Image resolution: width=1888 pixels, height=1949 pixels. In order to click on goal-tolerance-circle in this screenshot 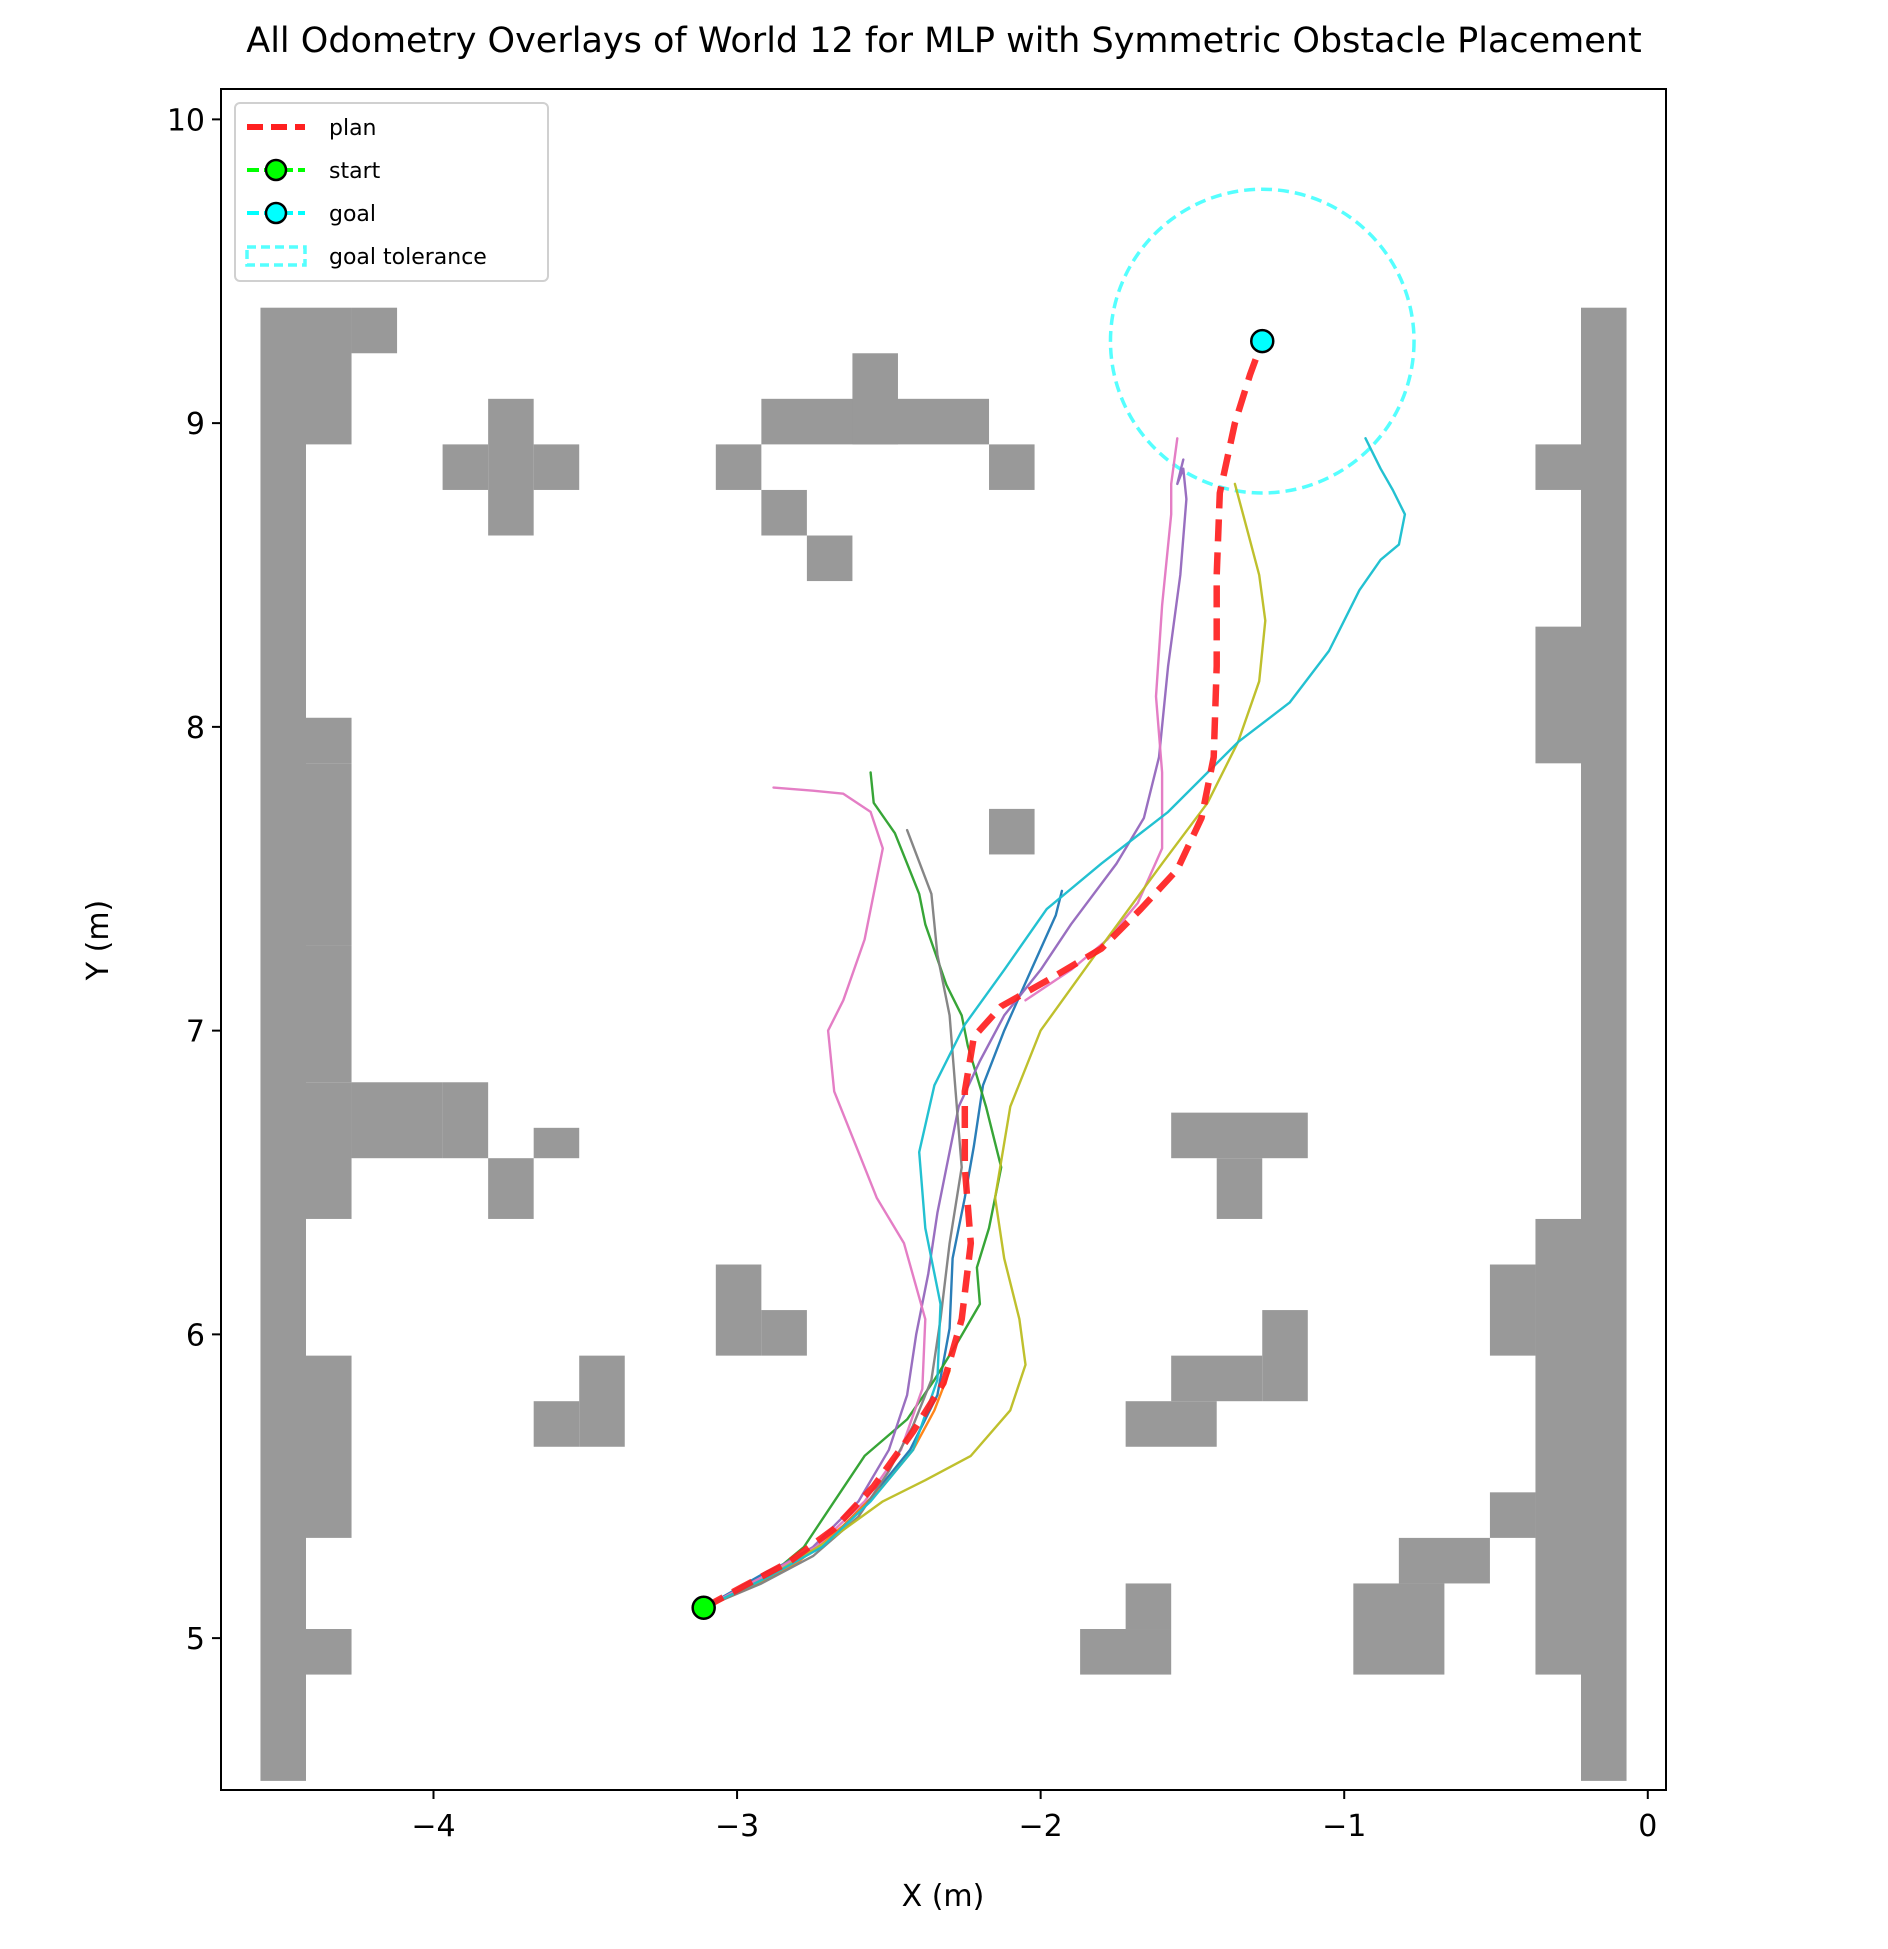, I will do `click(1262, 341)`.